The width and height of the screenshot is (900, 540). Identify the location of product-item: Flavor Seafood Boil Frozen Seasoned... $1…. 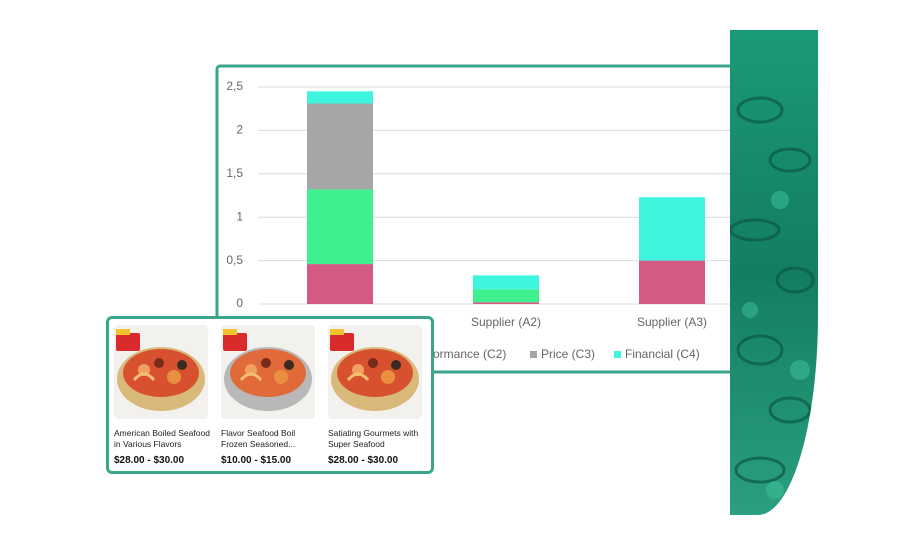
(269, 395).